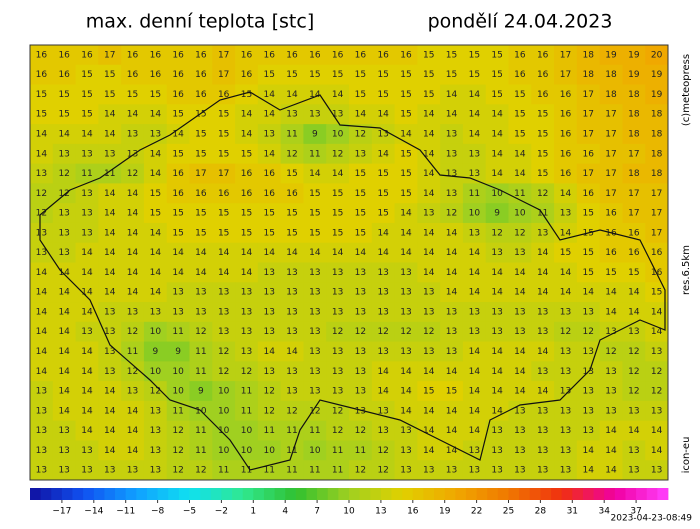 The height and width of the screenshot is (529, 700). What do you see at coordinates (589, 75) in the screenshot?
I see `temp-label: 18` at bounding box center [589, 75].